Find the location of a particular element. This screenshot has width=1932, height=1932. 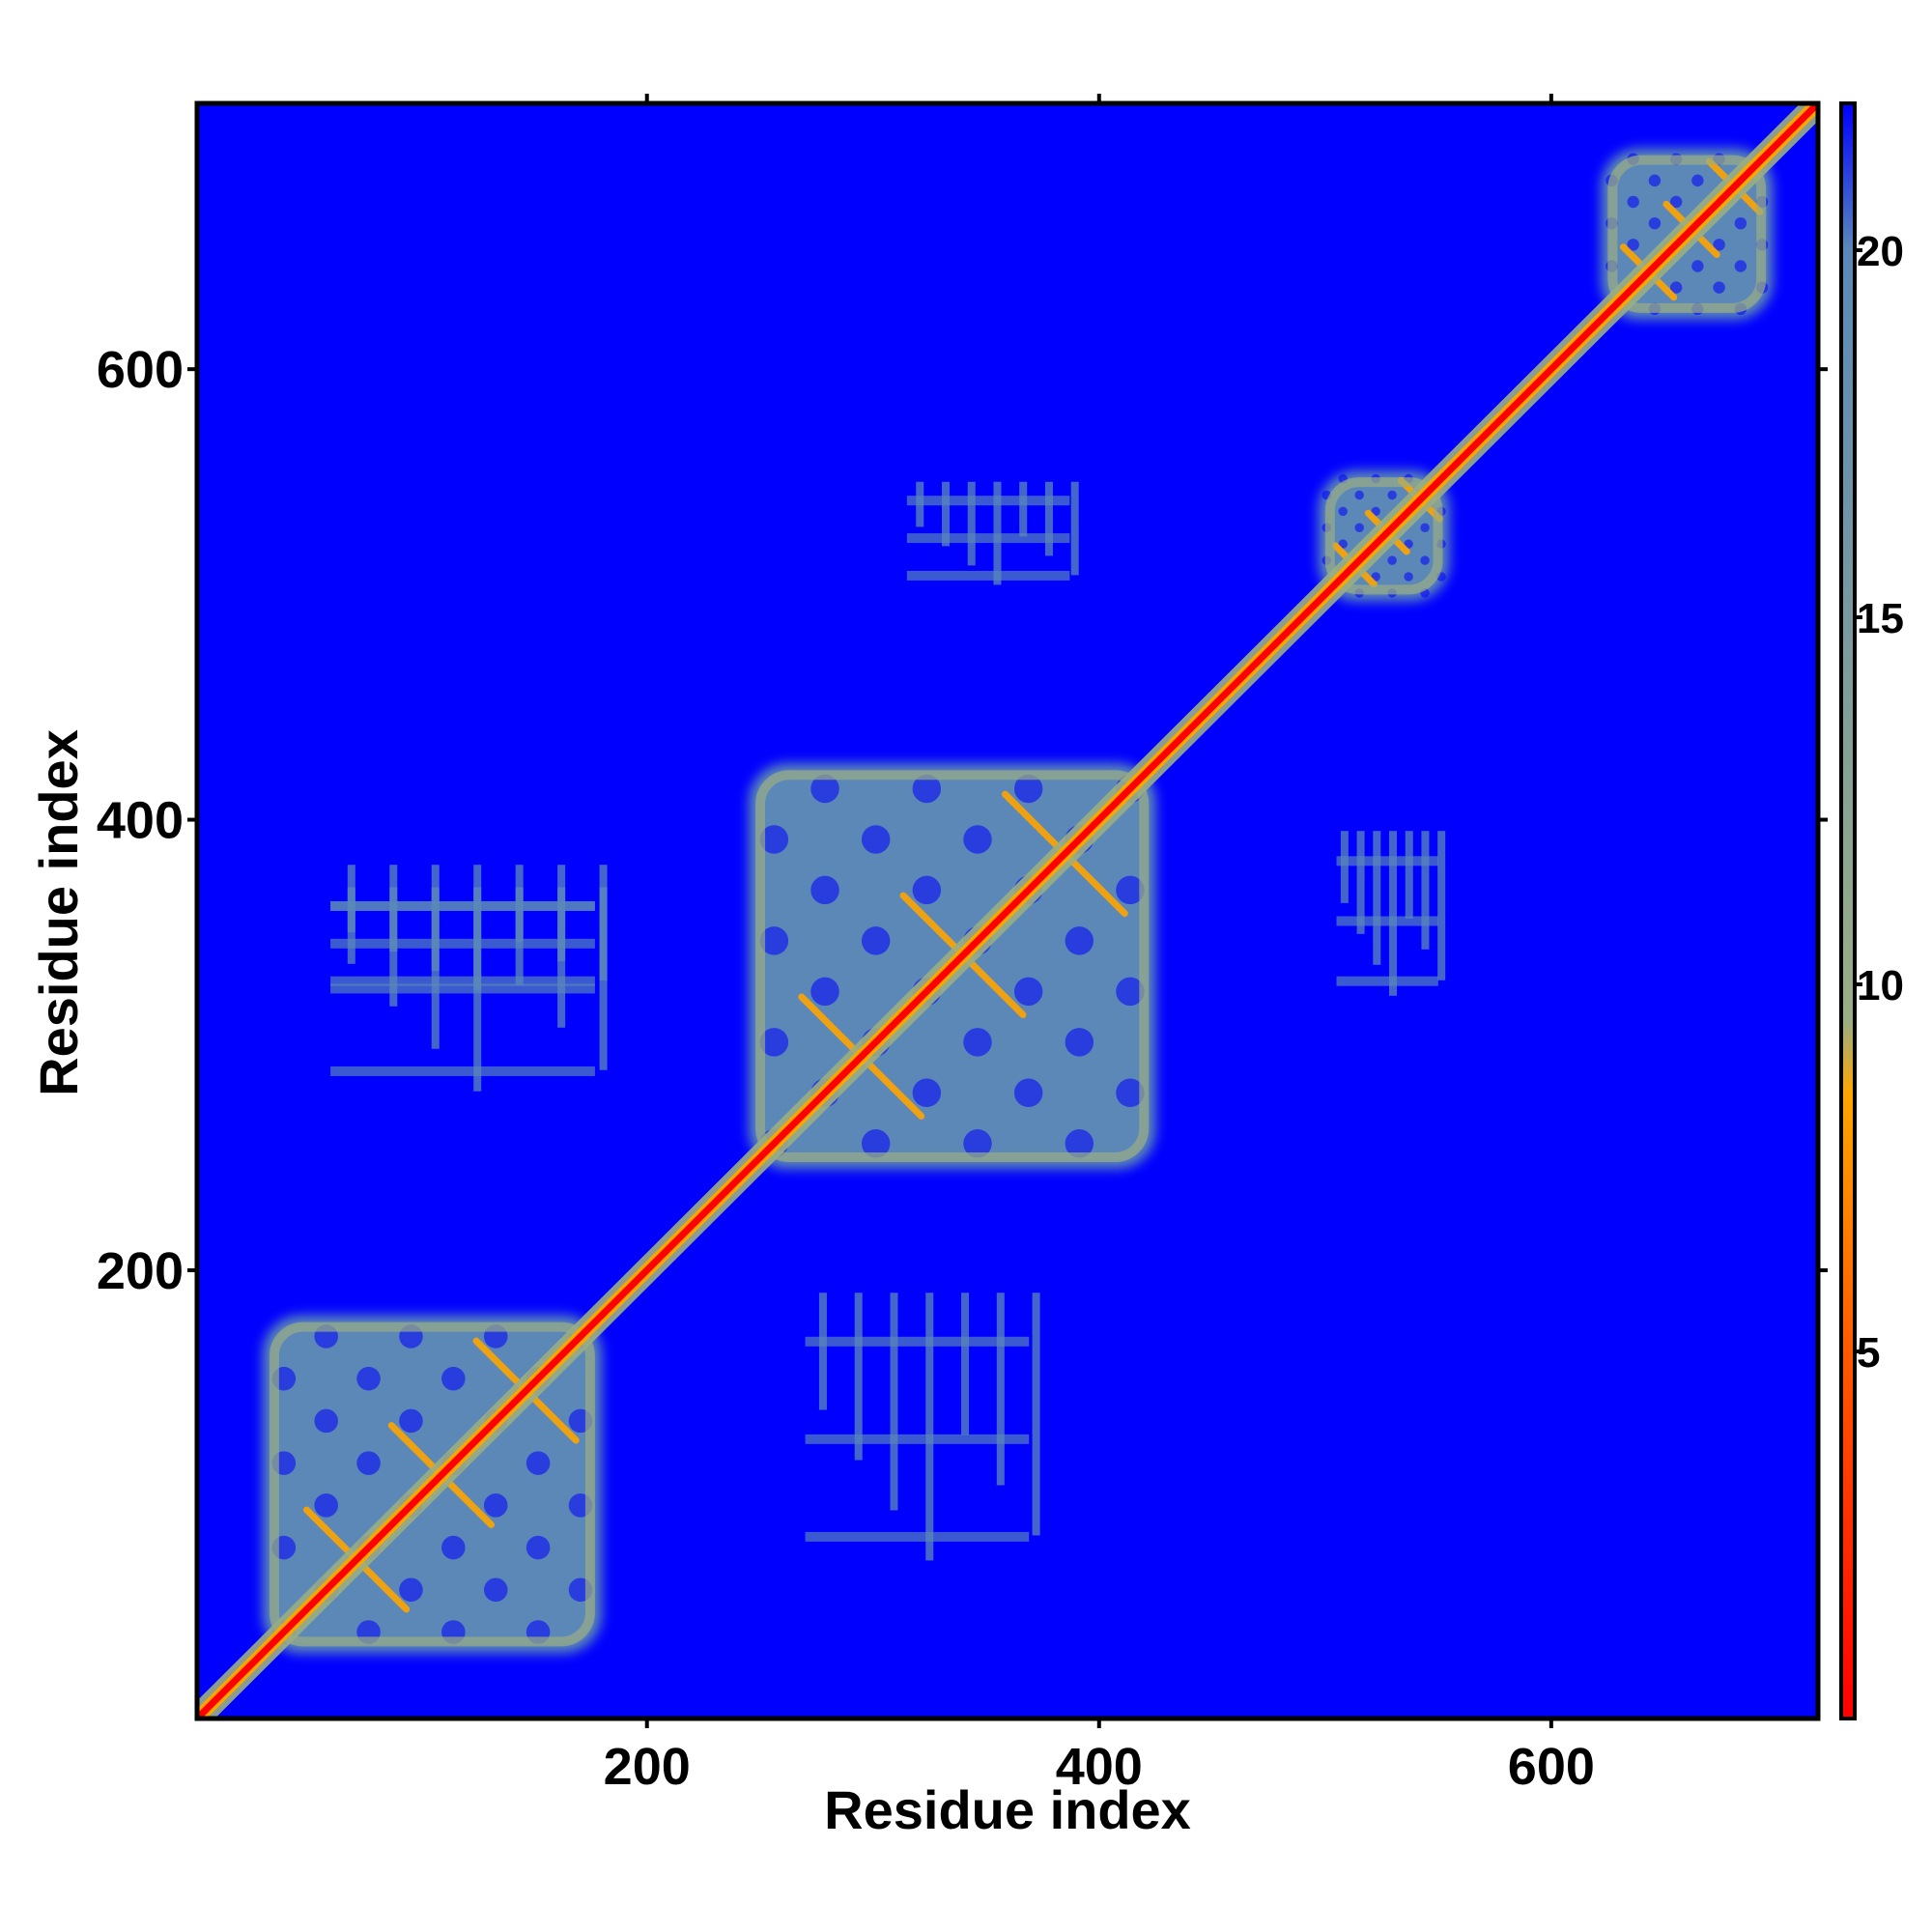

y-tick-label: 600 is located at coordinates (140, 370).